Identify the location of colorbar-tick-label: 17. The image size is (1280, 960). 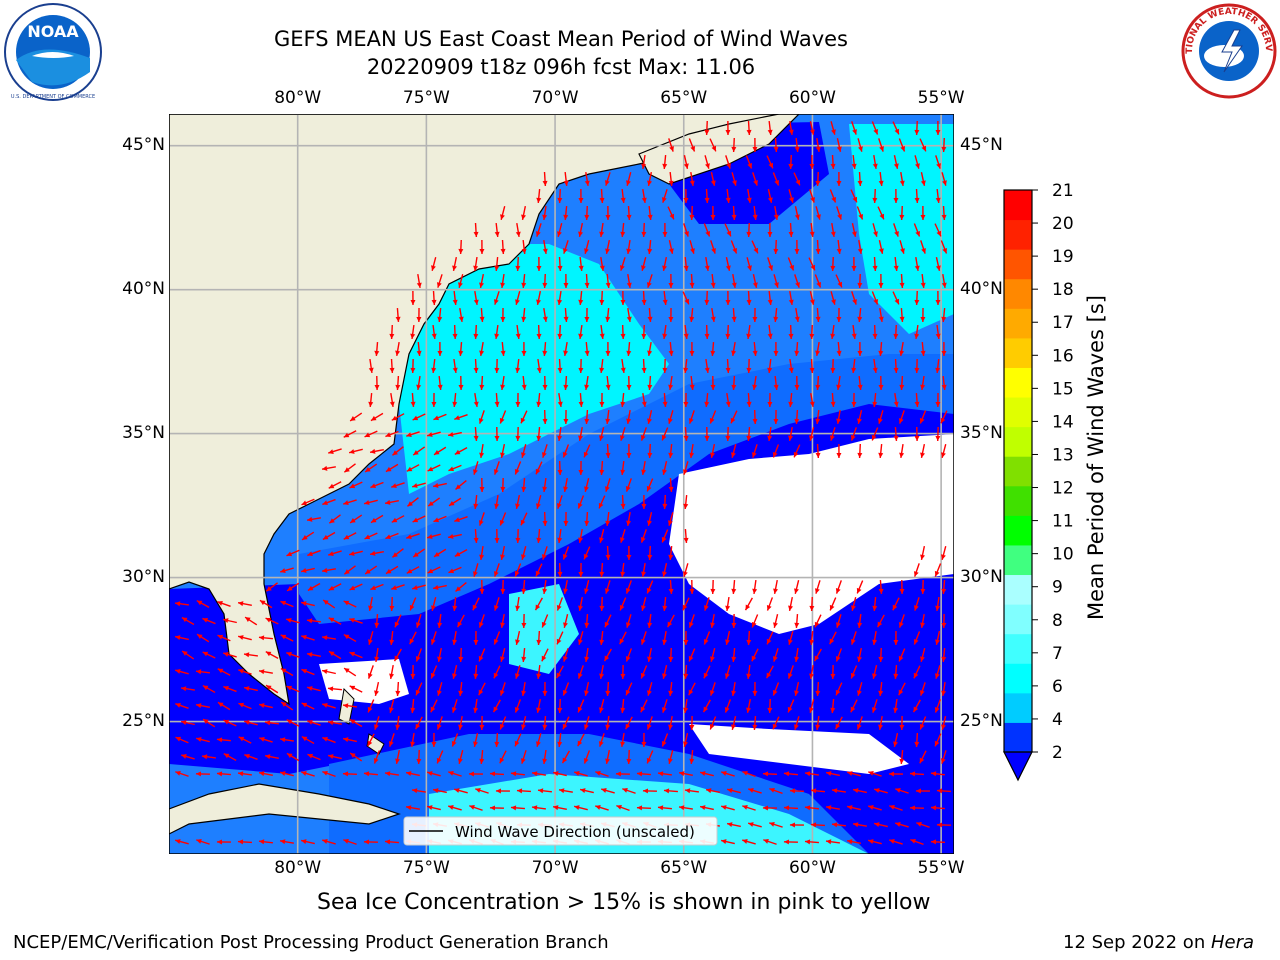
(1063, 323).